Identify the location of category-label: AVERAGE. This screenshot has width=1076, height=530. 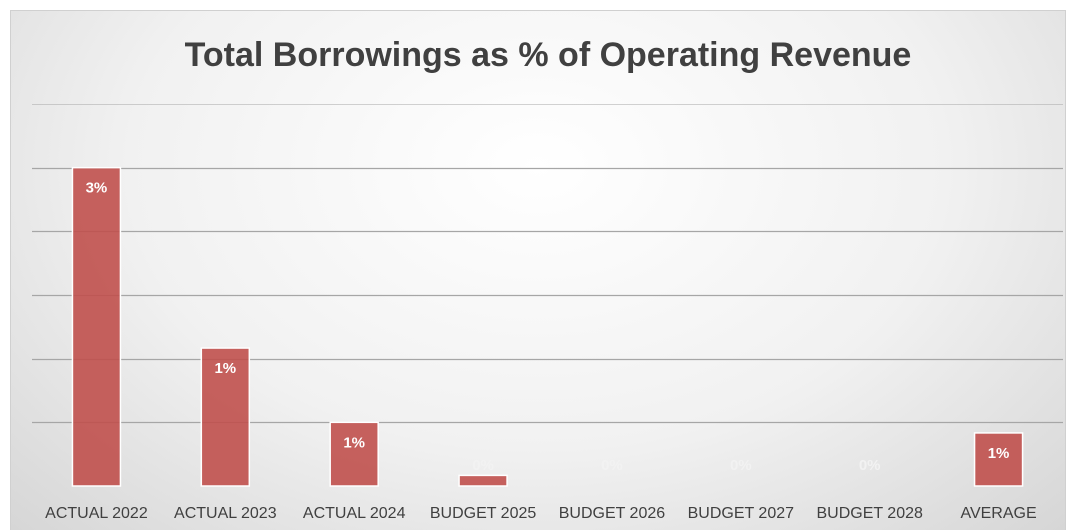
(998, 513).